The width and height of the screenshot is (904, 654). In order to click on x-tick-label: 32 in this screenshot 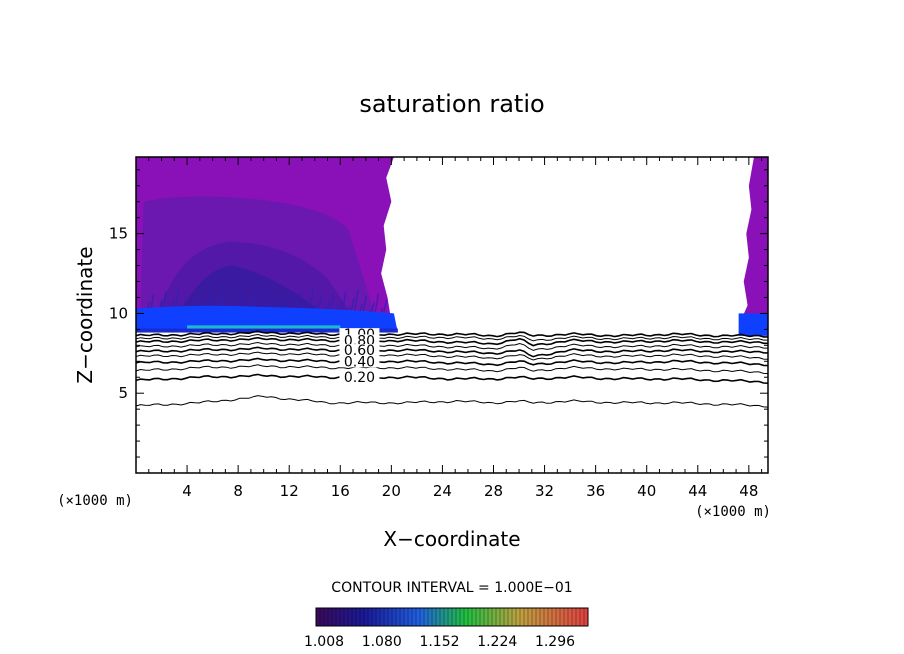, I will do `click(544, 491)`.